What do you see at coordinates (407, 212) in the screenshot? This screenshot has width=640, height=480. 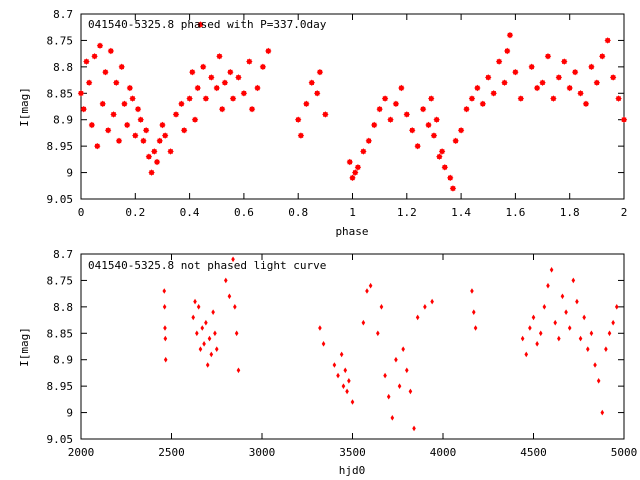 I see `x-tick-label: 1.2` at bounding box center [407, 212].